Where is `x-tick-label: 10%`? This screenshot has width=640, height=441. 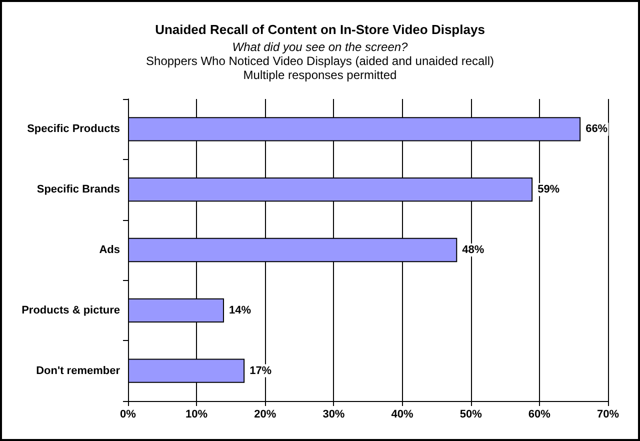
x-tick-label: 10% is located at coordinates (197, 414).